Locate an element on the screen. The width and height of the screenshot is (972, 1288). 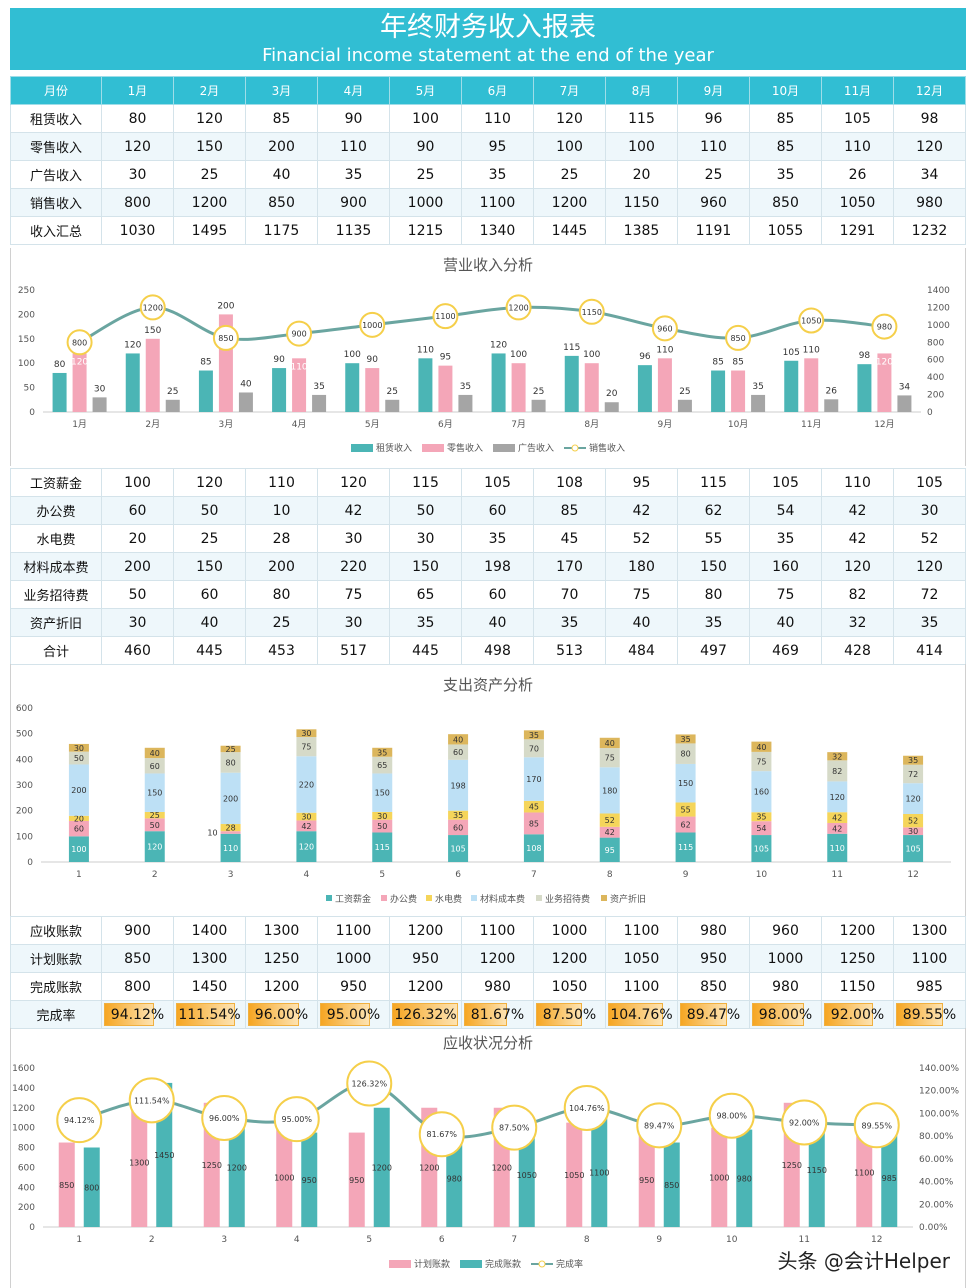
x-tick-label: 10月 is located at coordinates (738, 424).